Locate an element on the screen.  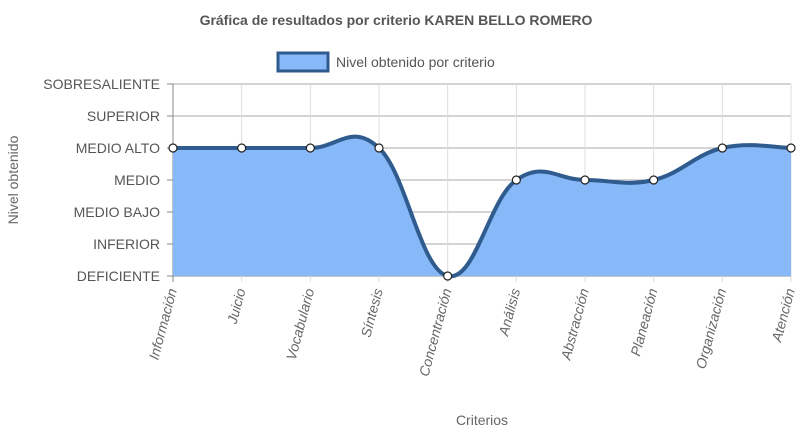
y-tick-label: SOBRESALIENTE is located at coordinates (101, 84).